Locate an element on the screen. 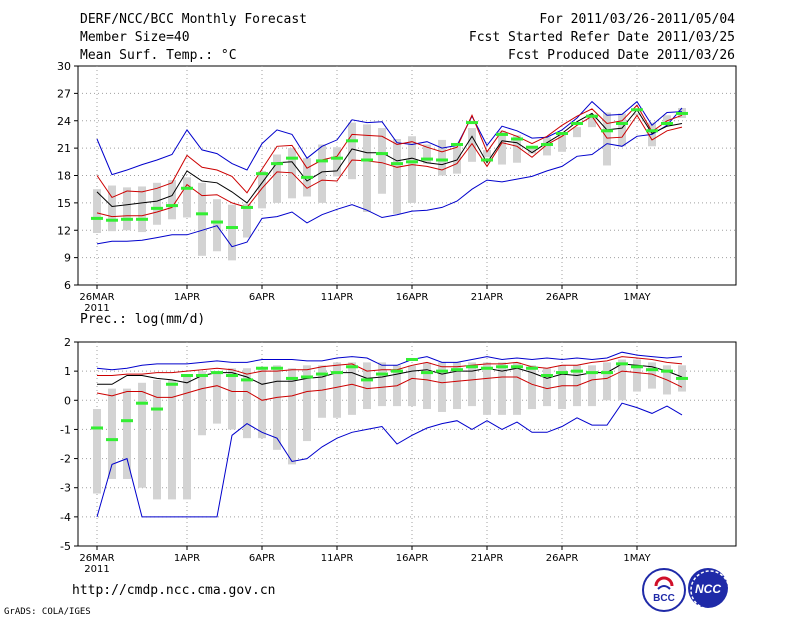  prec-max-line is located at coordinates (389, 361).